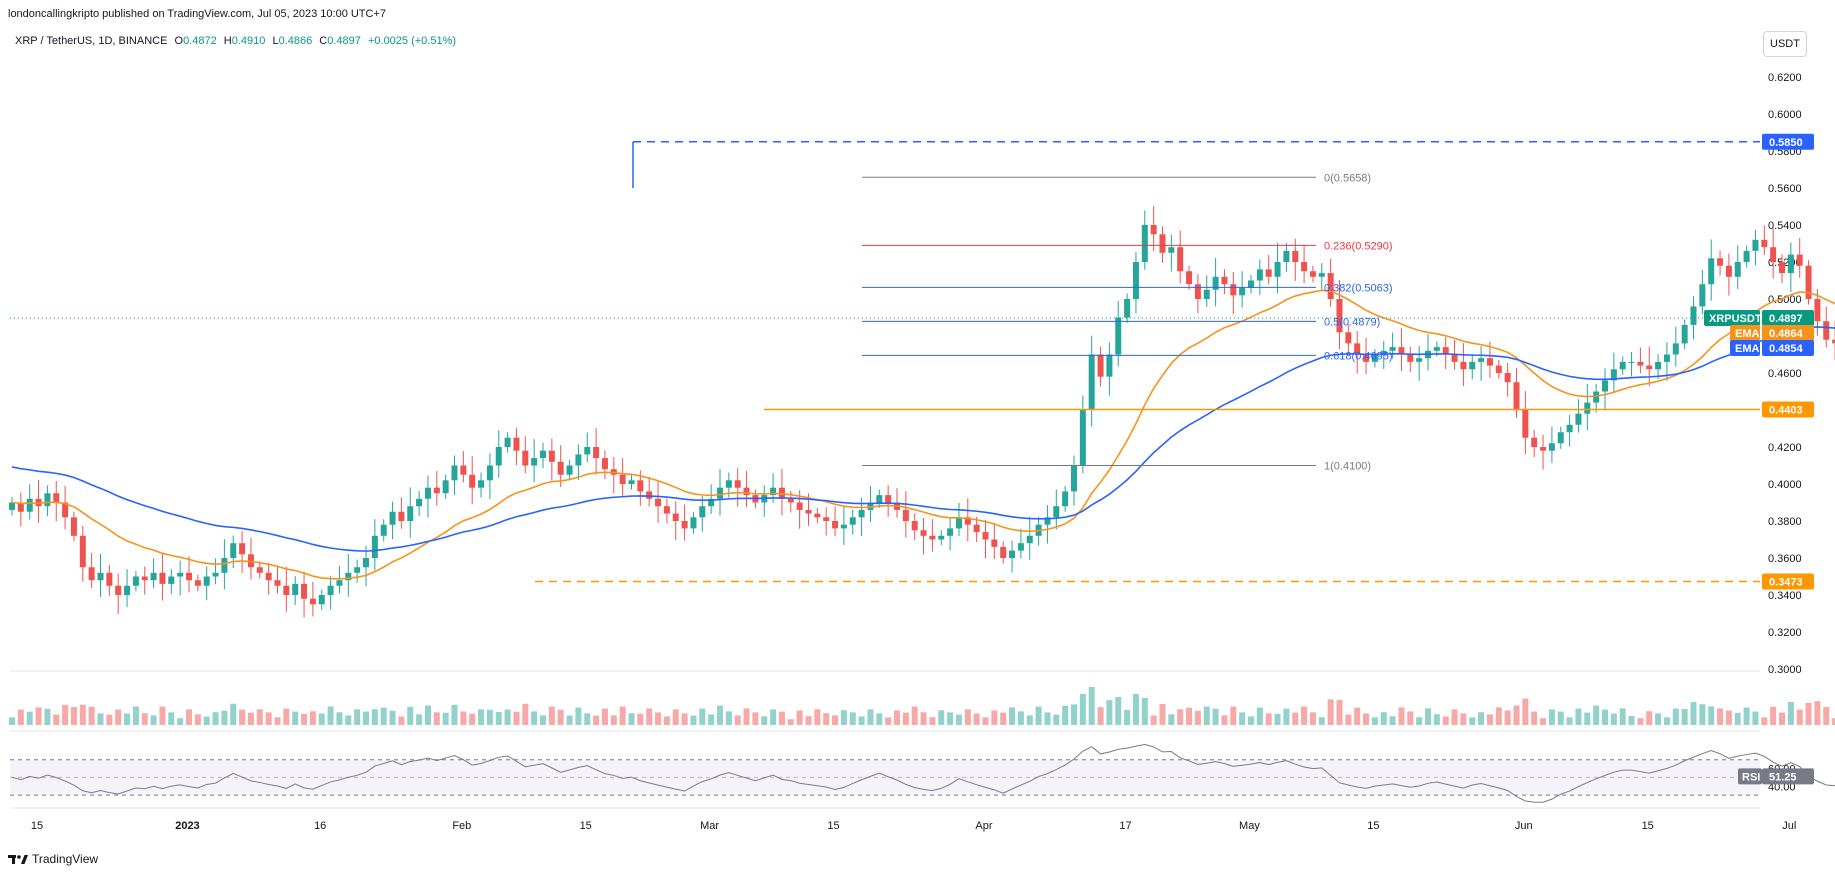  What do you see at coordinates (1788, 409) in the screenshot?
I see `price-line-tag` at bounding box center [1788, 409].